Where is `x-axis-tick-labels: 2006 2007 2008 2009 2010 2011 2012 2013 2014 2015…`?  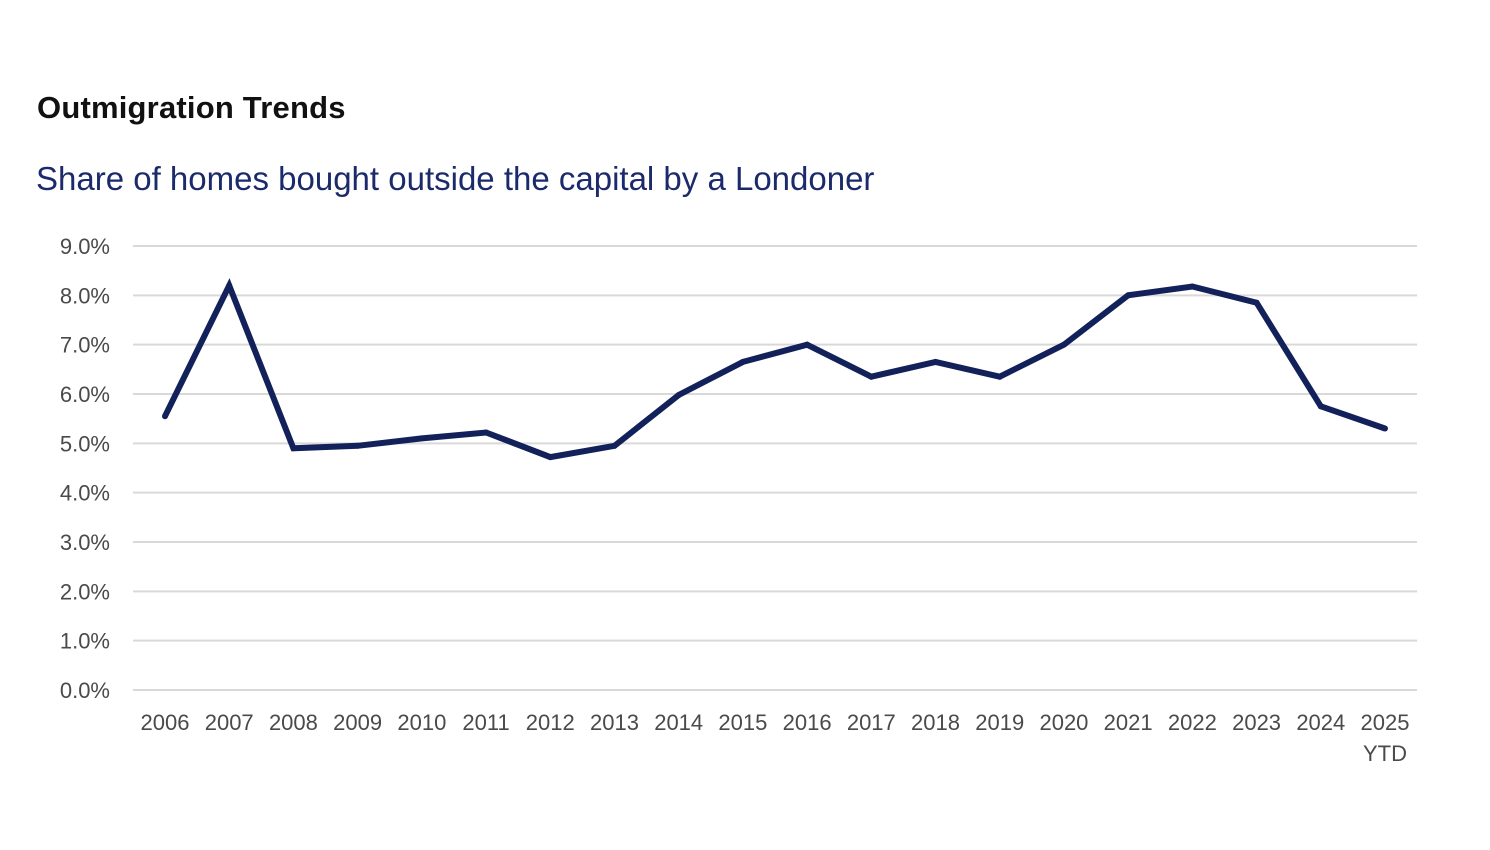
x-axis-tick-labels: 2006 2007 2008 2009 2010 2011 2012 2013 2014 2015… is located at coordinates (775, 738).